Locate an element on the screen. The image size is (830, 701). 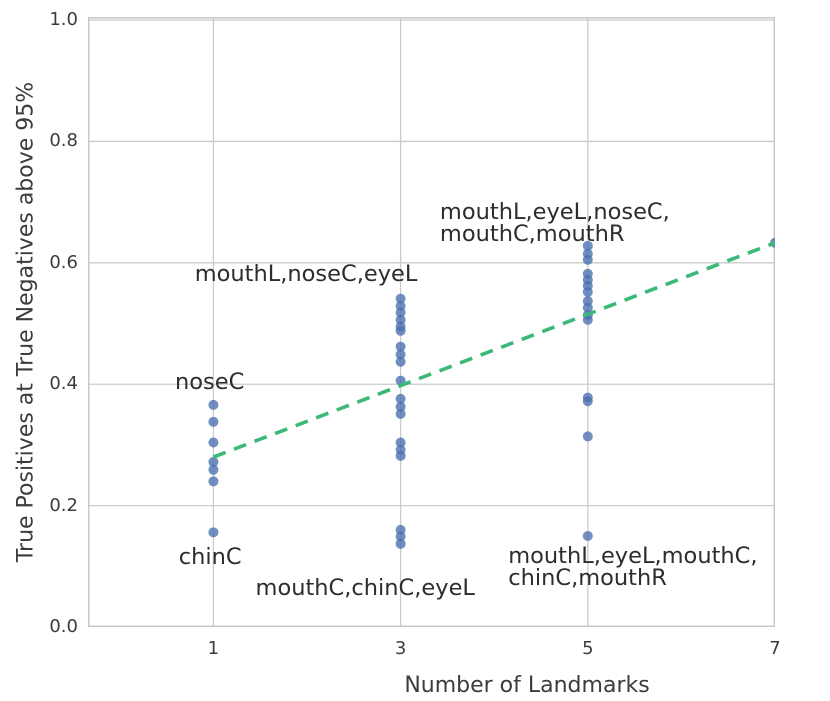
y-tick-label: 0.6 is located at coordinates (63, 262).